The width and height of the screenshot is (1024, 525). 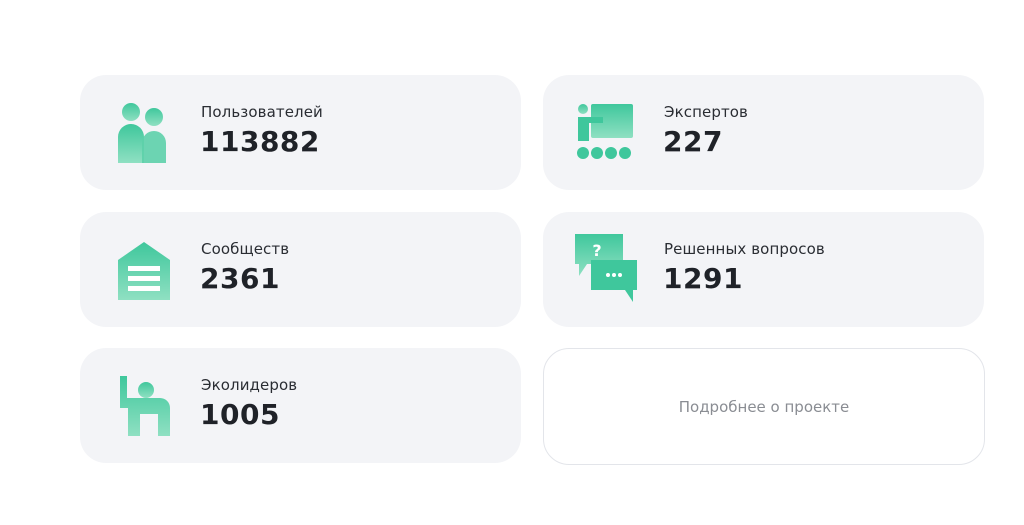 I want to click on stat-card-solved-questions: ? Решенных вопросов 1291, so click(x=763, y=269).